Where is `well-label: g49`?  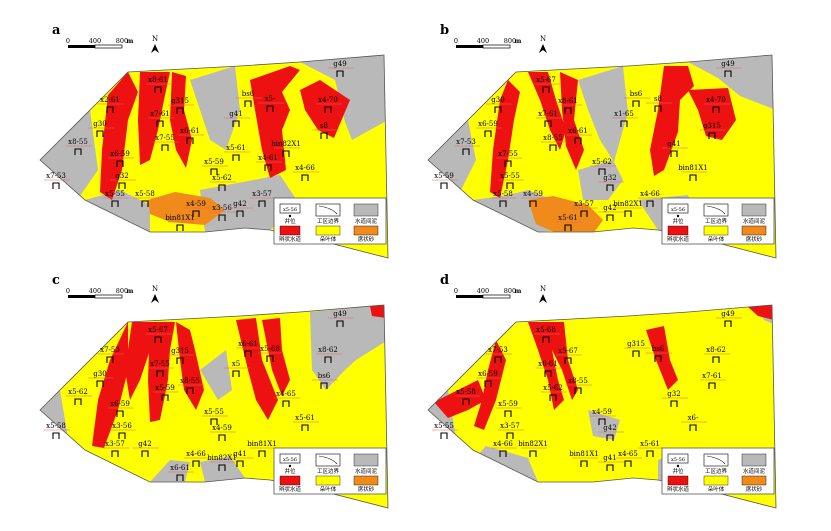
well-label: g49 is located at coordinates (727, 64).